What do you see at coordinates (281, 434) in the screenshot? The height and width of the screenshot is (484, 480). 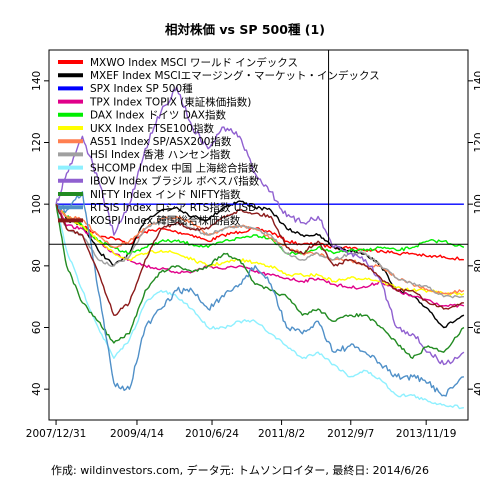 I see `x-tick-label: 2011/8/2` at bounding box center [281, 434].